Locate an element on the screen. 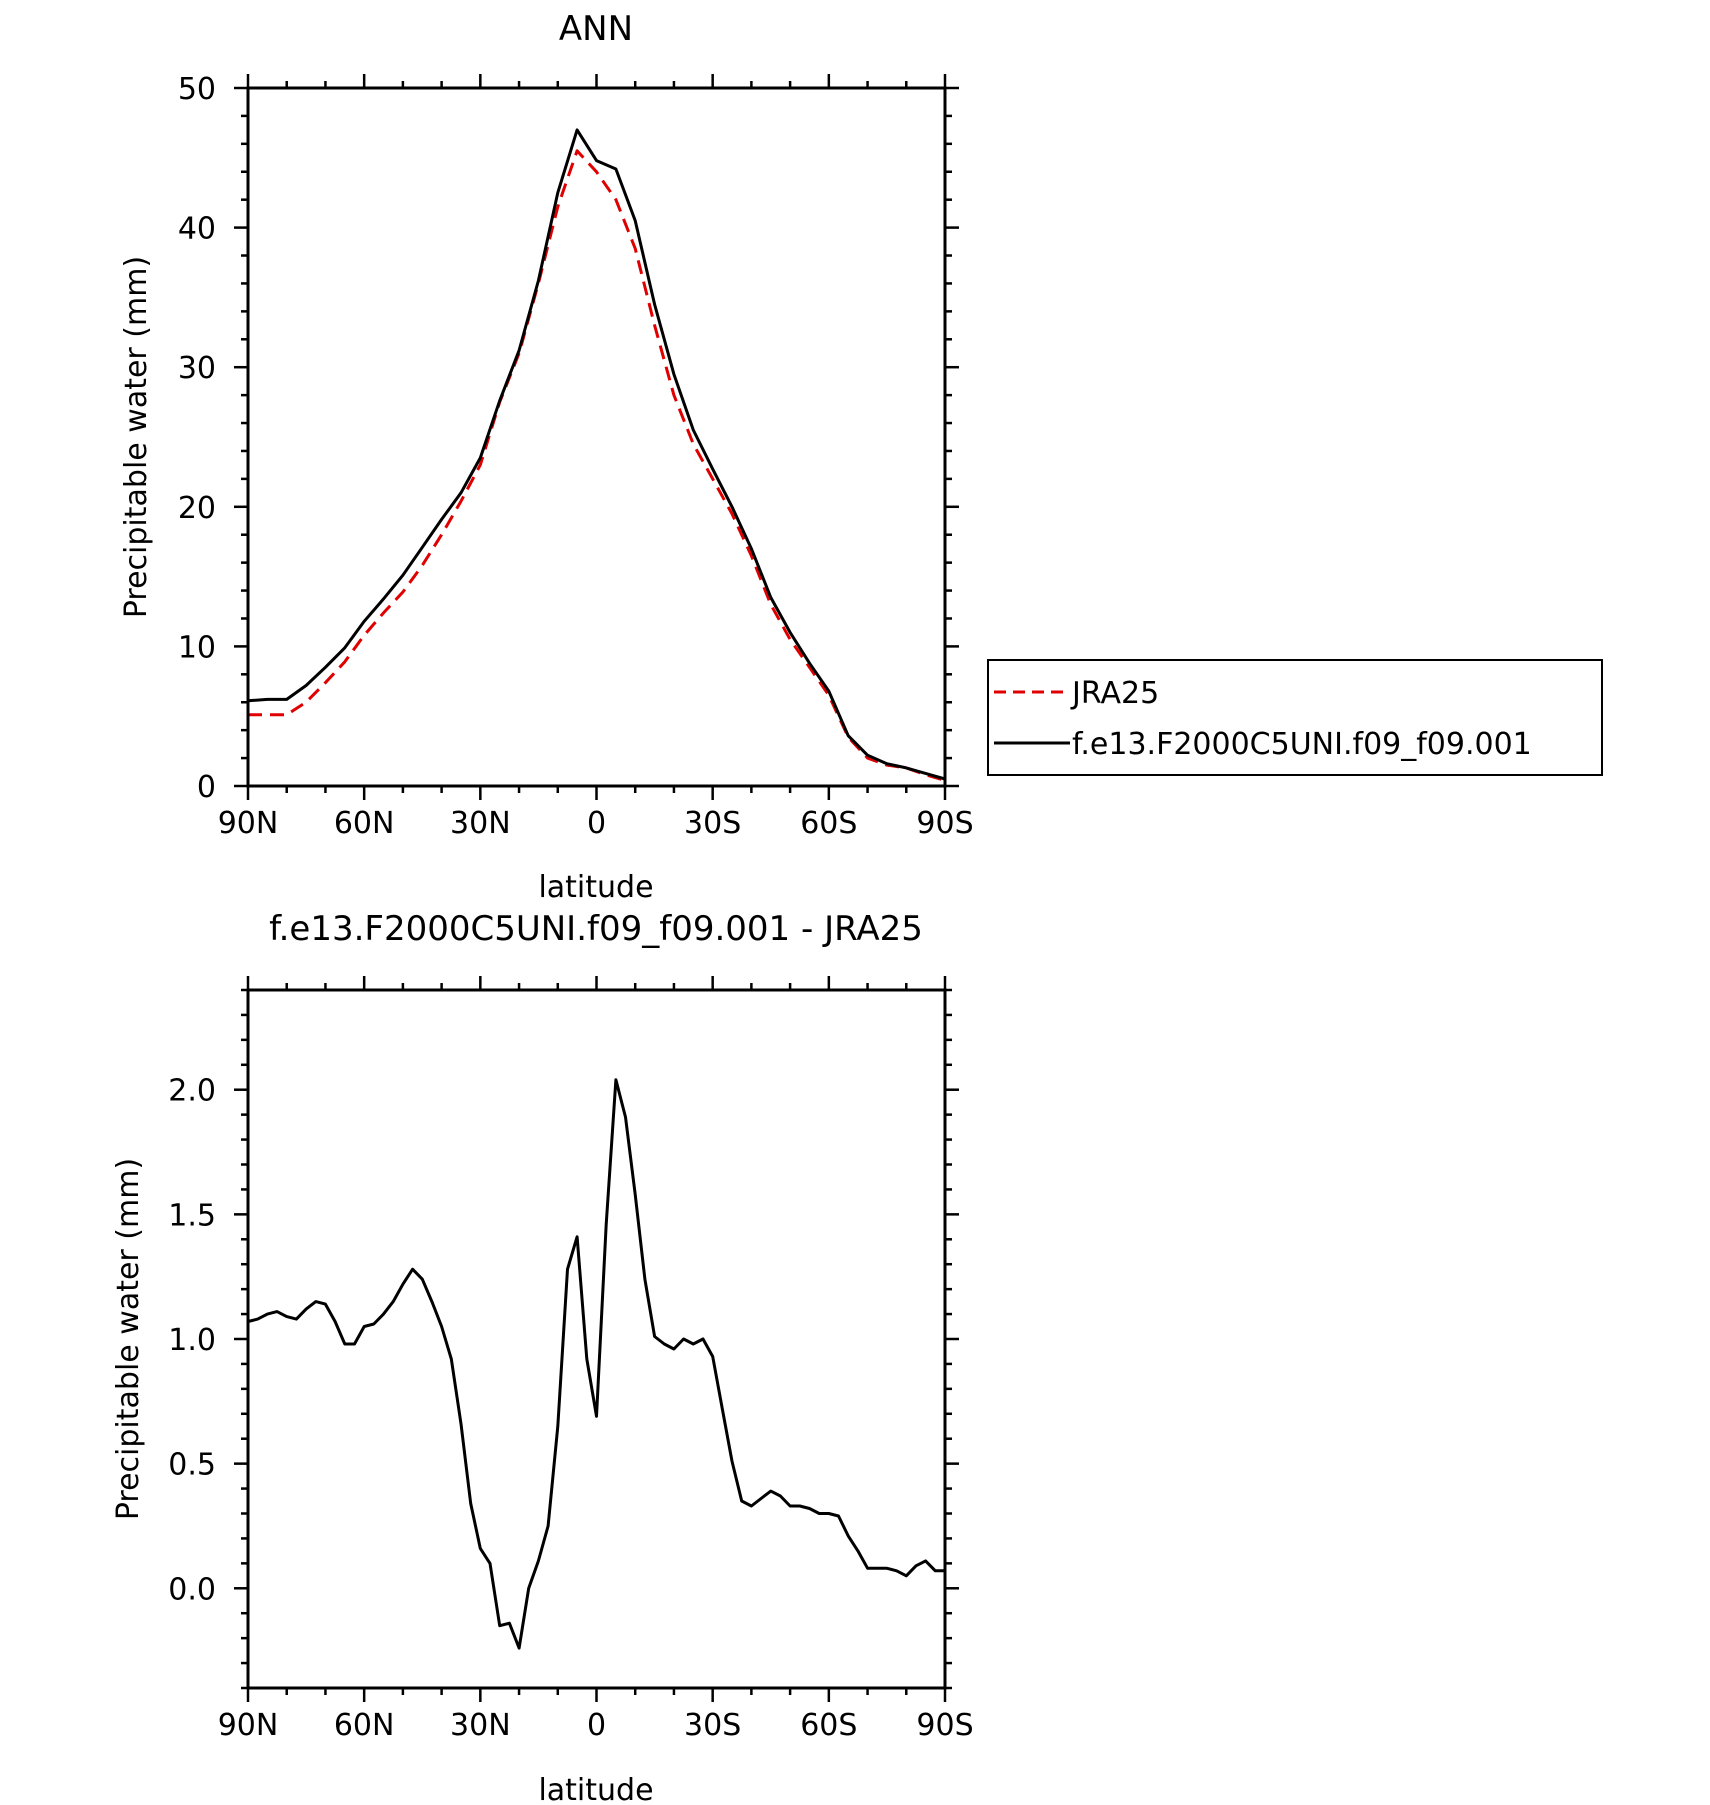  legend: JRA25 f.e13.F2000C5UNI.f09_f09.001 is located at coordinates (1295, 717).